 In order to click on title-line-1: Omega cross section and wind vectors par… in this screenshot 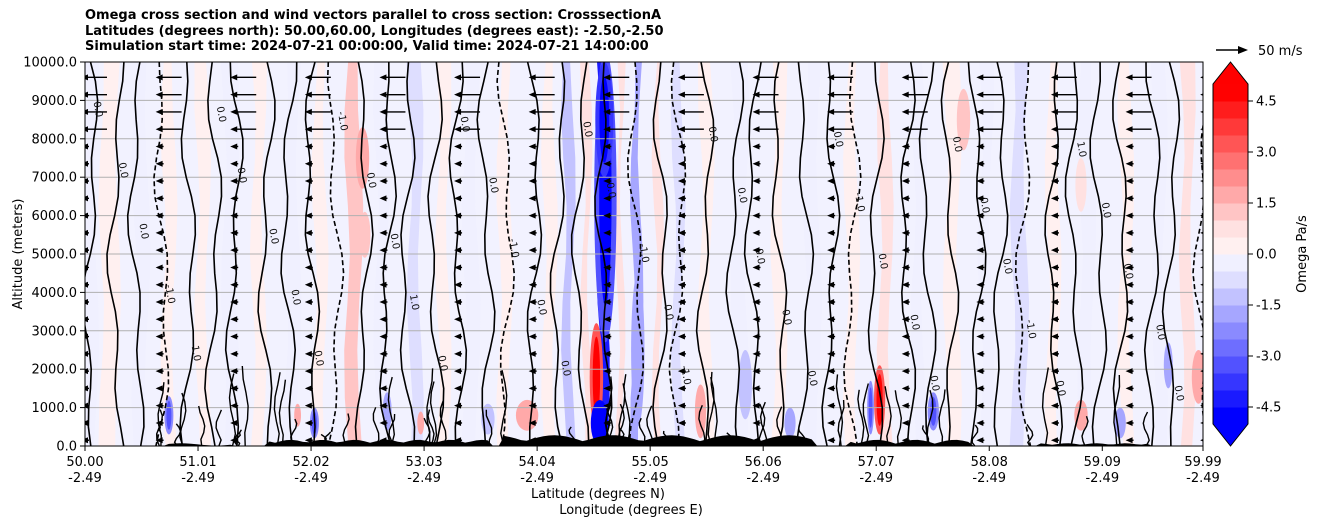, I will do `click(373, 15)`.